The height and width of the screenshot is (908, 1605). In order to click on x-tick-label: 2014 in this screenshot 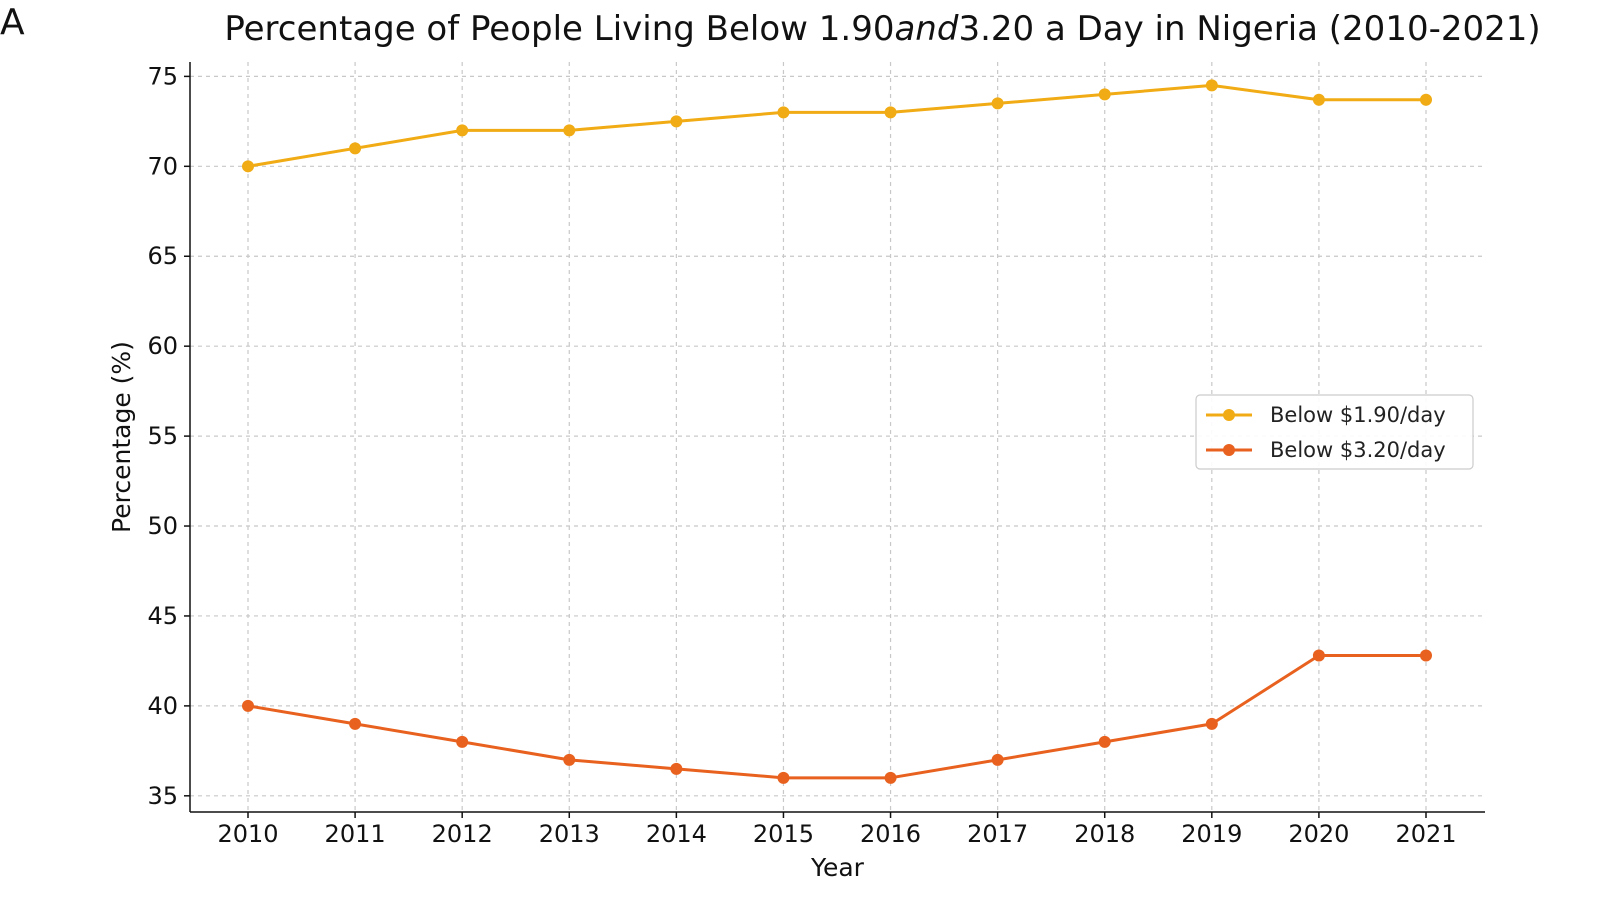, I will do `click(676, 834)`.